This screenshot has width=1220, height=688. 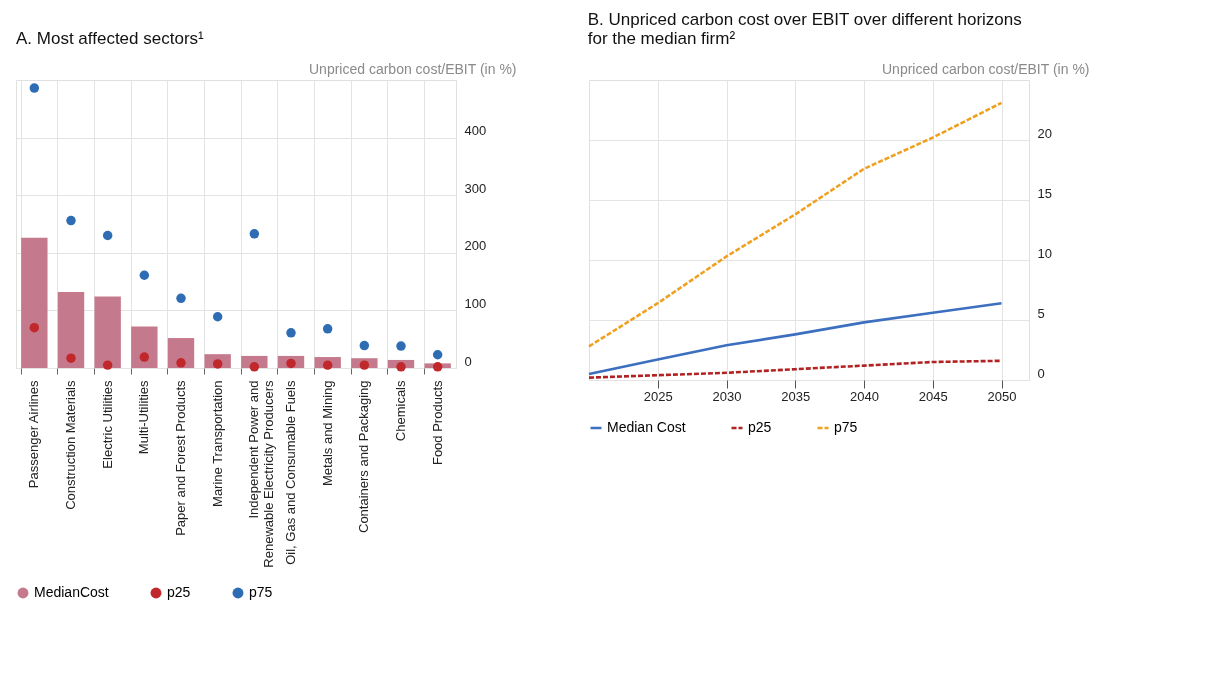 What do you see at coordinates (217, 443) in the screenshot?
I see `x-tick-label: Marine Transportation` at bounding box center [217, 443].